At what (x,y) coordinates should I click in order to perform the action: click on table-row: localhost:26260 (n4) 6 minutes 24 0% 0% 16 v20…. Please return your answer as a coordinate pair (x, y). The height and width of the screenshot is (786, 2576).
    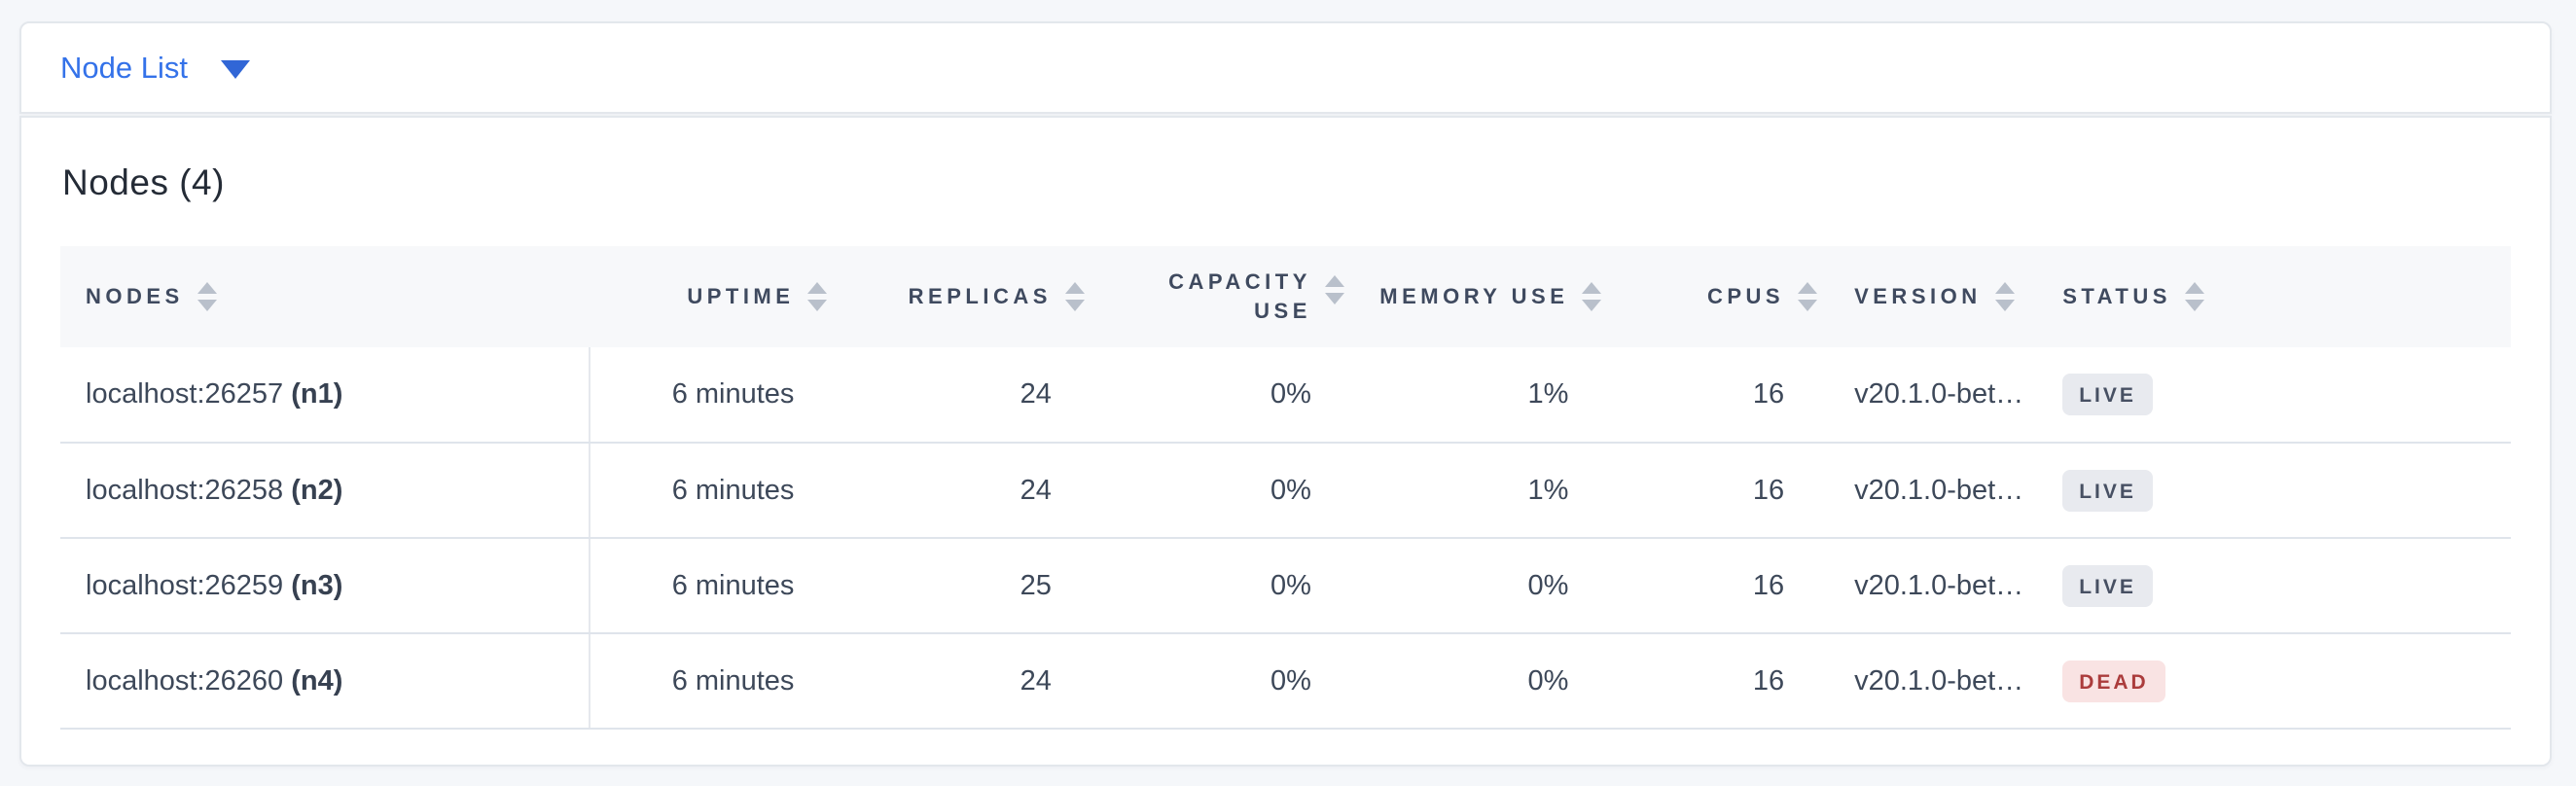
    Looking at the image, I should click on (1285, 681).